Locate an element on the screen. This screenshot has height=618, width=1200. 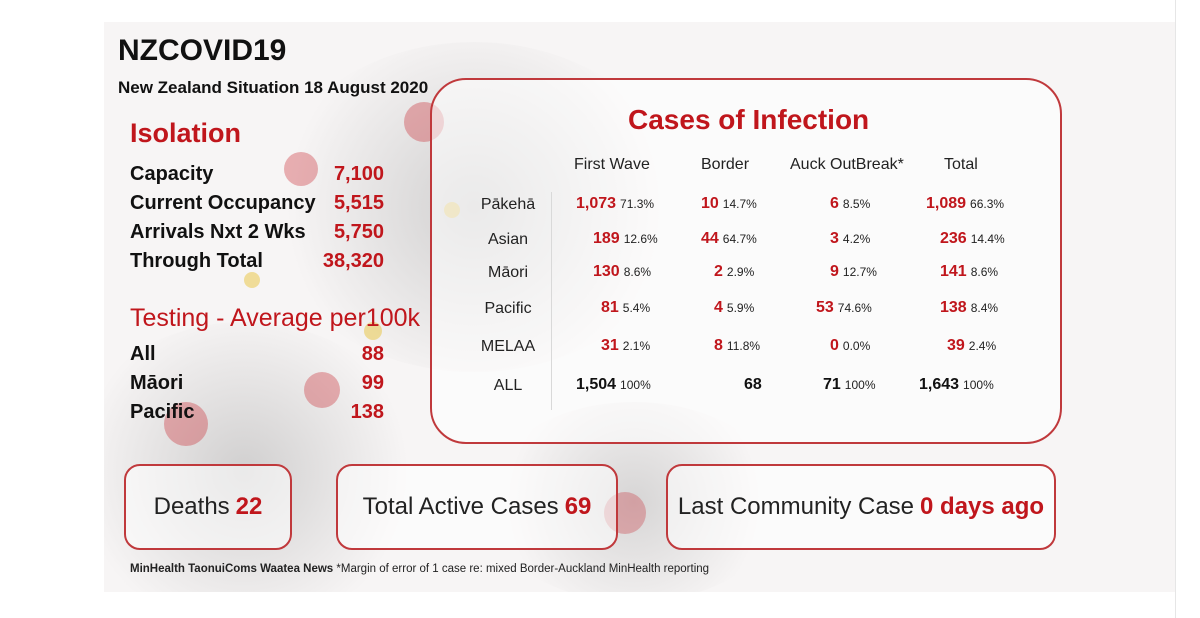
cell-count: 141 is located at coordinates (953, 271).